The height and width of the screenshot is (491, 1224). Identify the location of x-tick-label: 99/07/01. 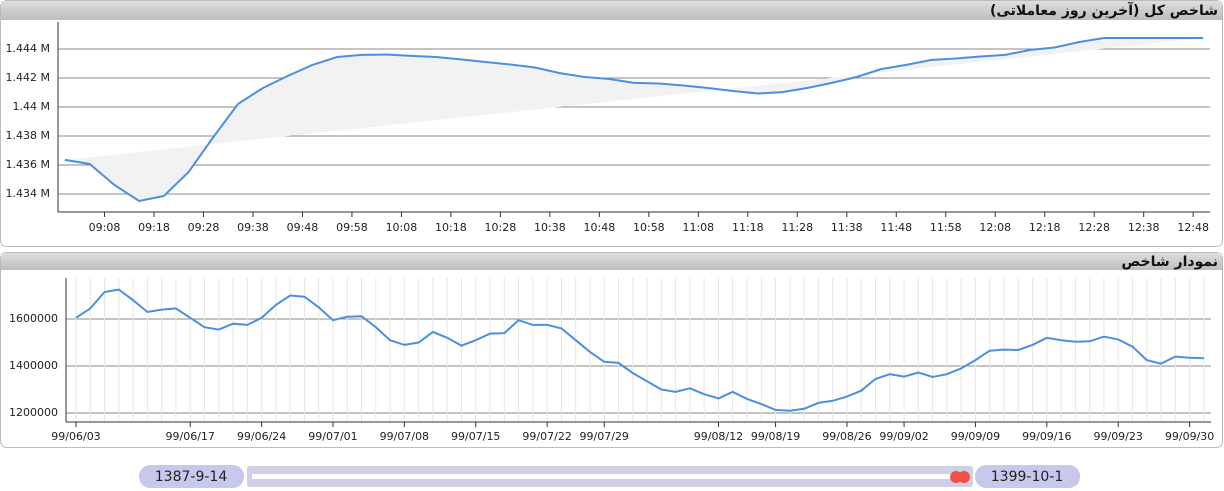
(332, 436).